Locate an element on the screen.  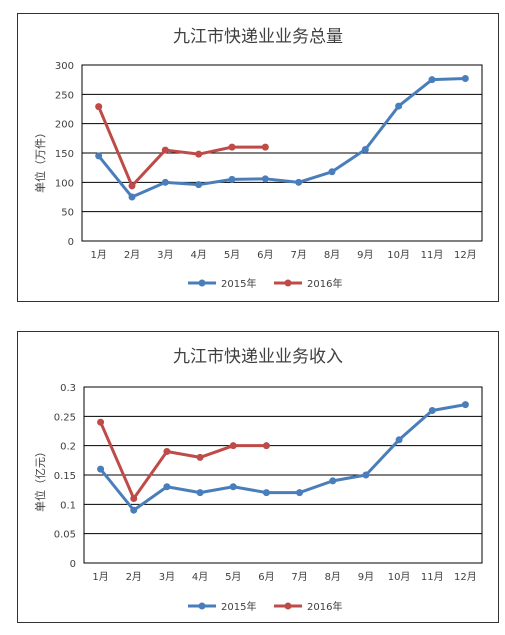
y-tick-label: 0.15 is located at coordinates (65, 476).